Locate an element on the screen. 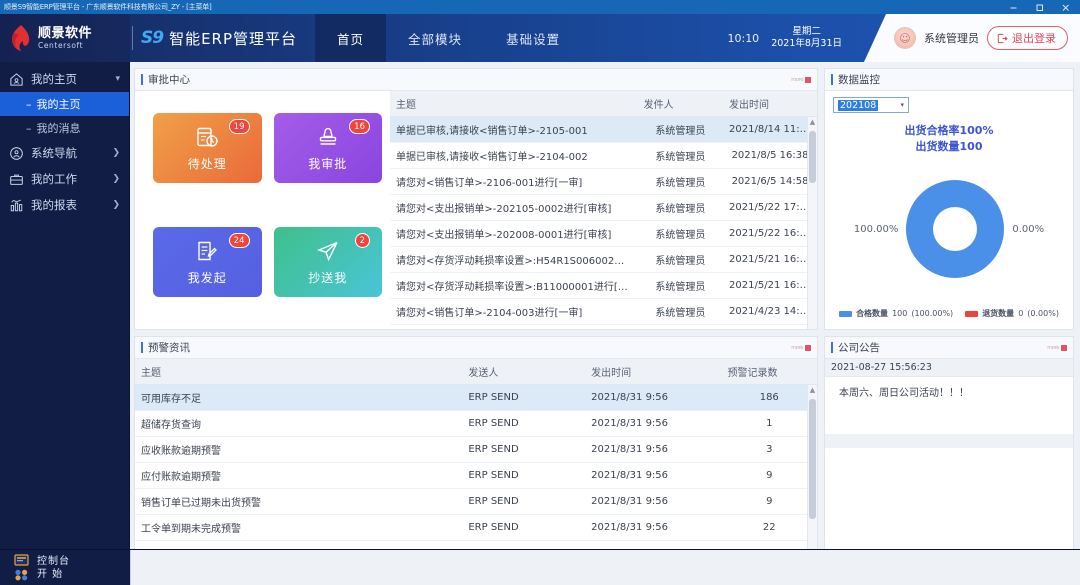 Image resolution: width=1080 pixels, height=585 pixels. tile-badge: 2 is located at coordinates (362, 240).